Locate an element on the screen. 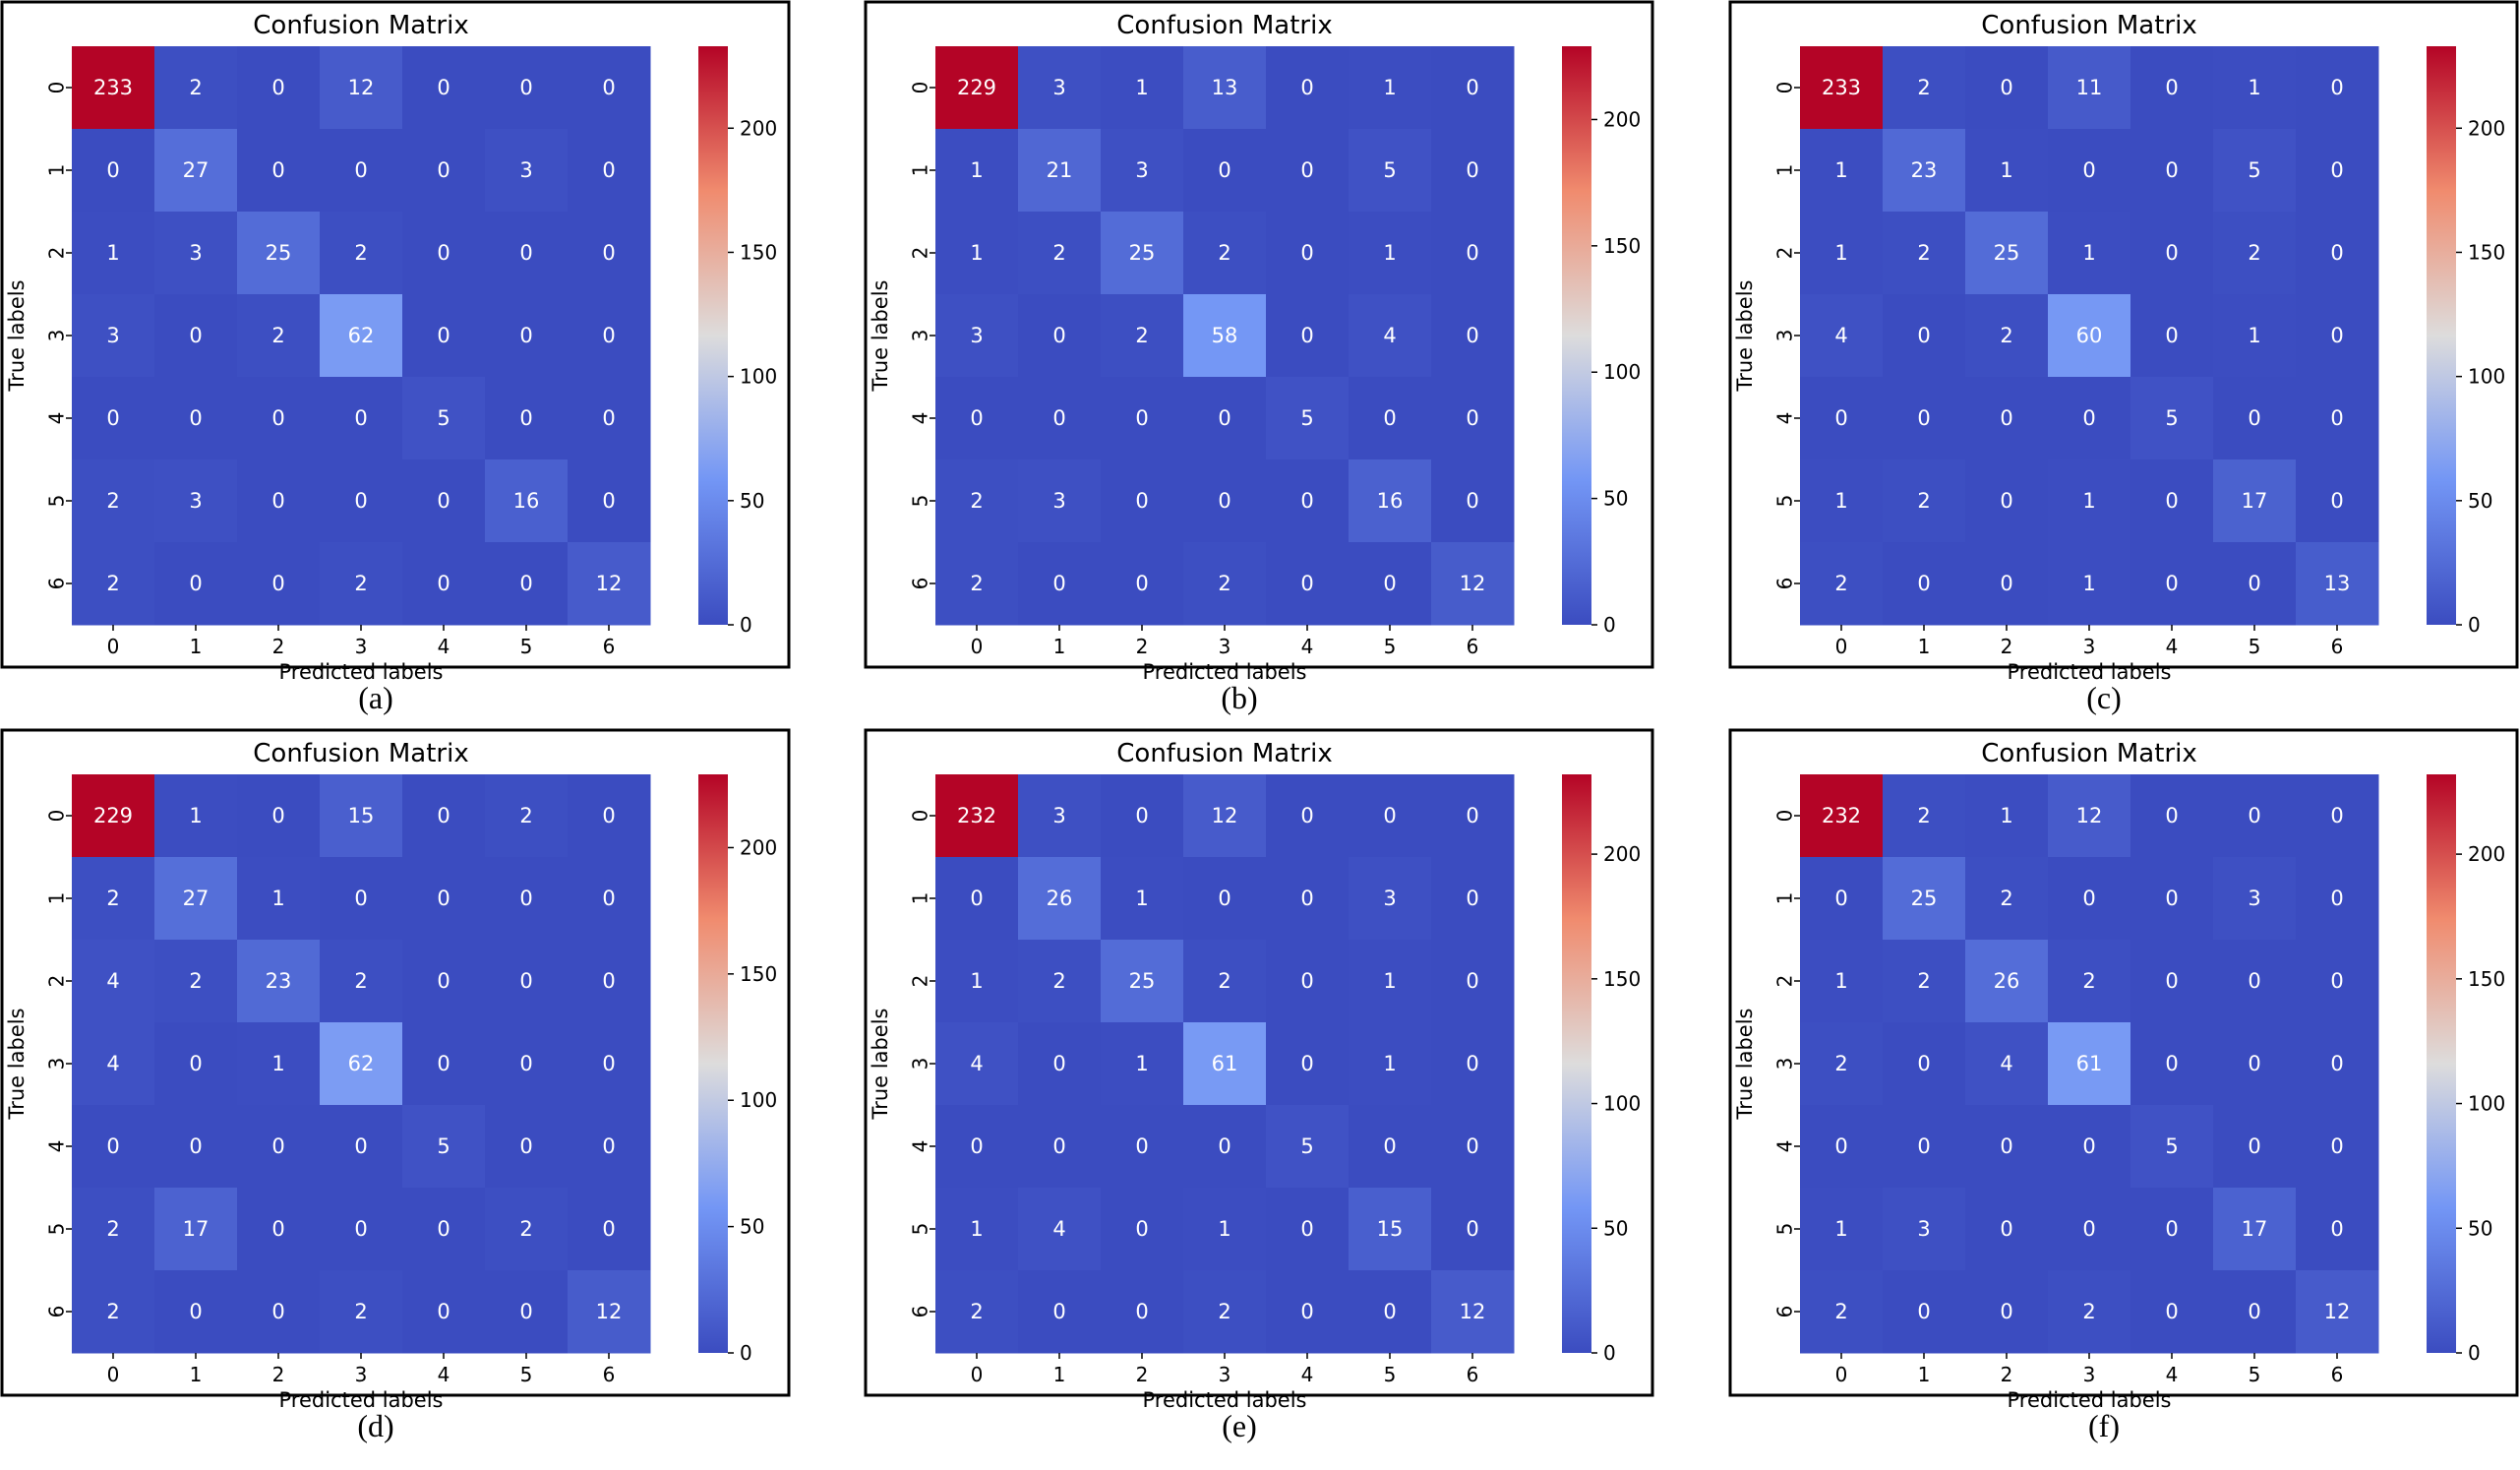 The height and width of the screenshot is (1470, 2520). cell-value-label: 229 is located at coordinates (976, 87).